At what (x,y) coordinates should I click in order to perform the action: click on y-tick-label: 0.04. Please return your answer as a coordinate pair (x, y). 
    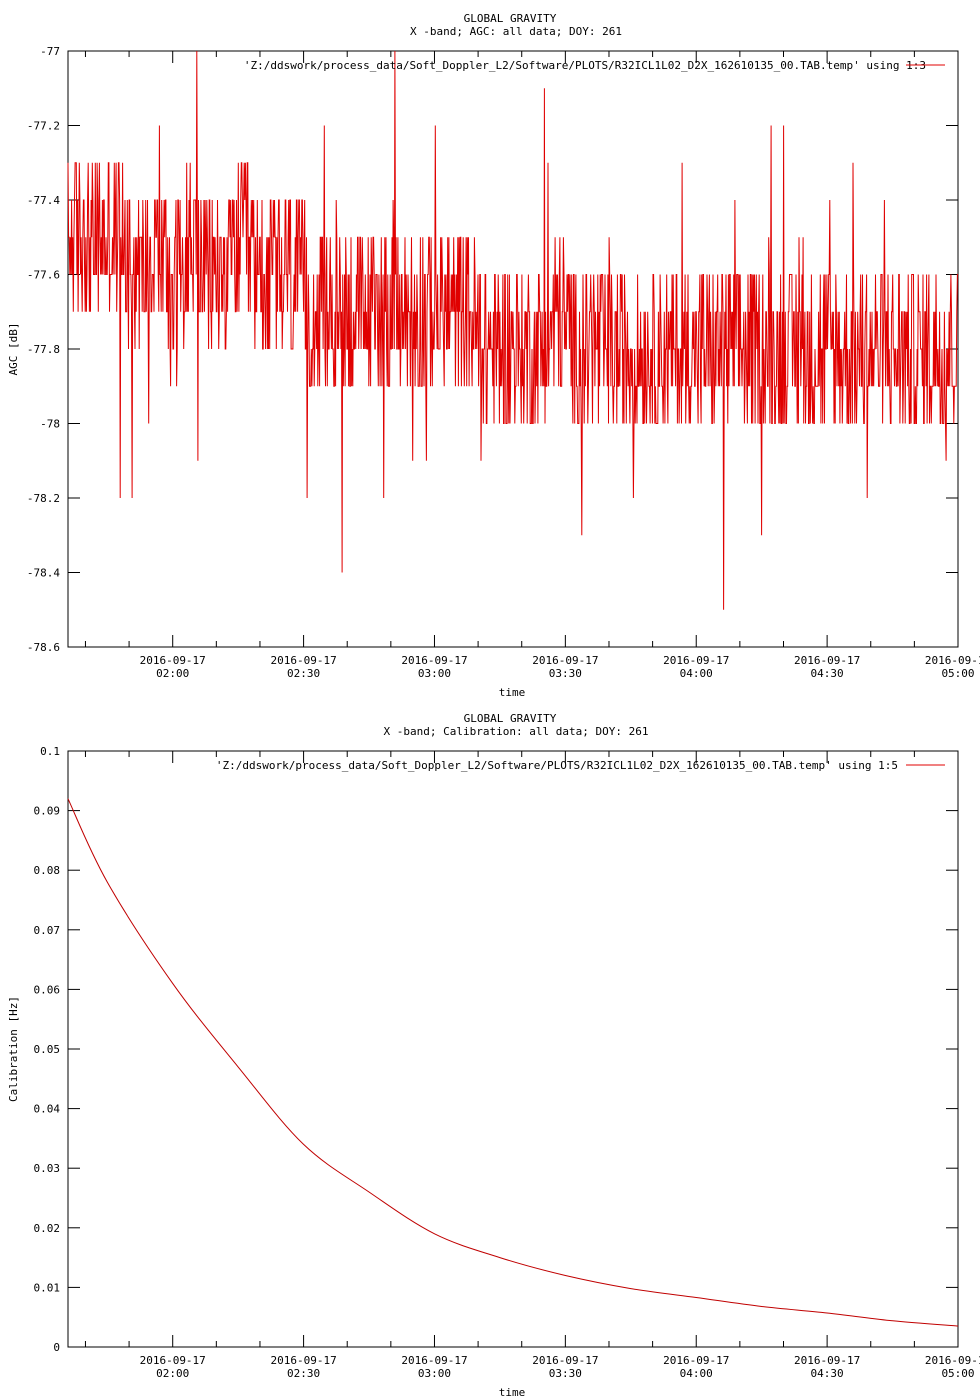
    Looking at the image, I should click on (47, 1109).